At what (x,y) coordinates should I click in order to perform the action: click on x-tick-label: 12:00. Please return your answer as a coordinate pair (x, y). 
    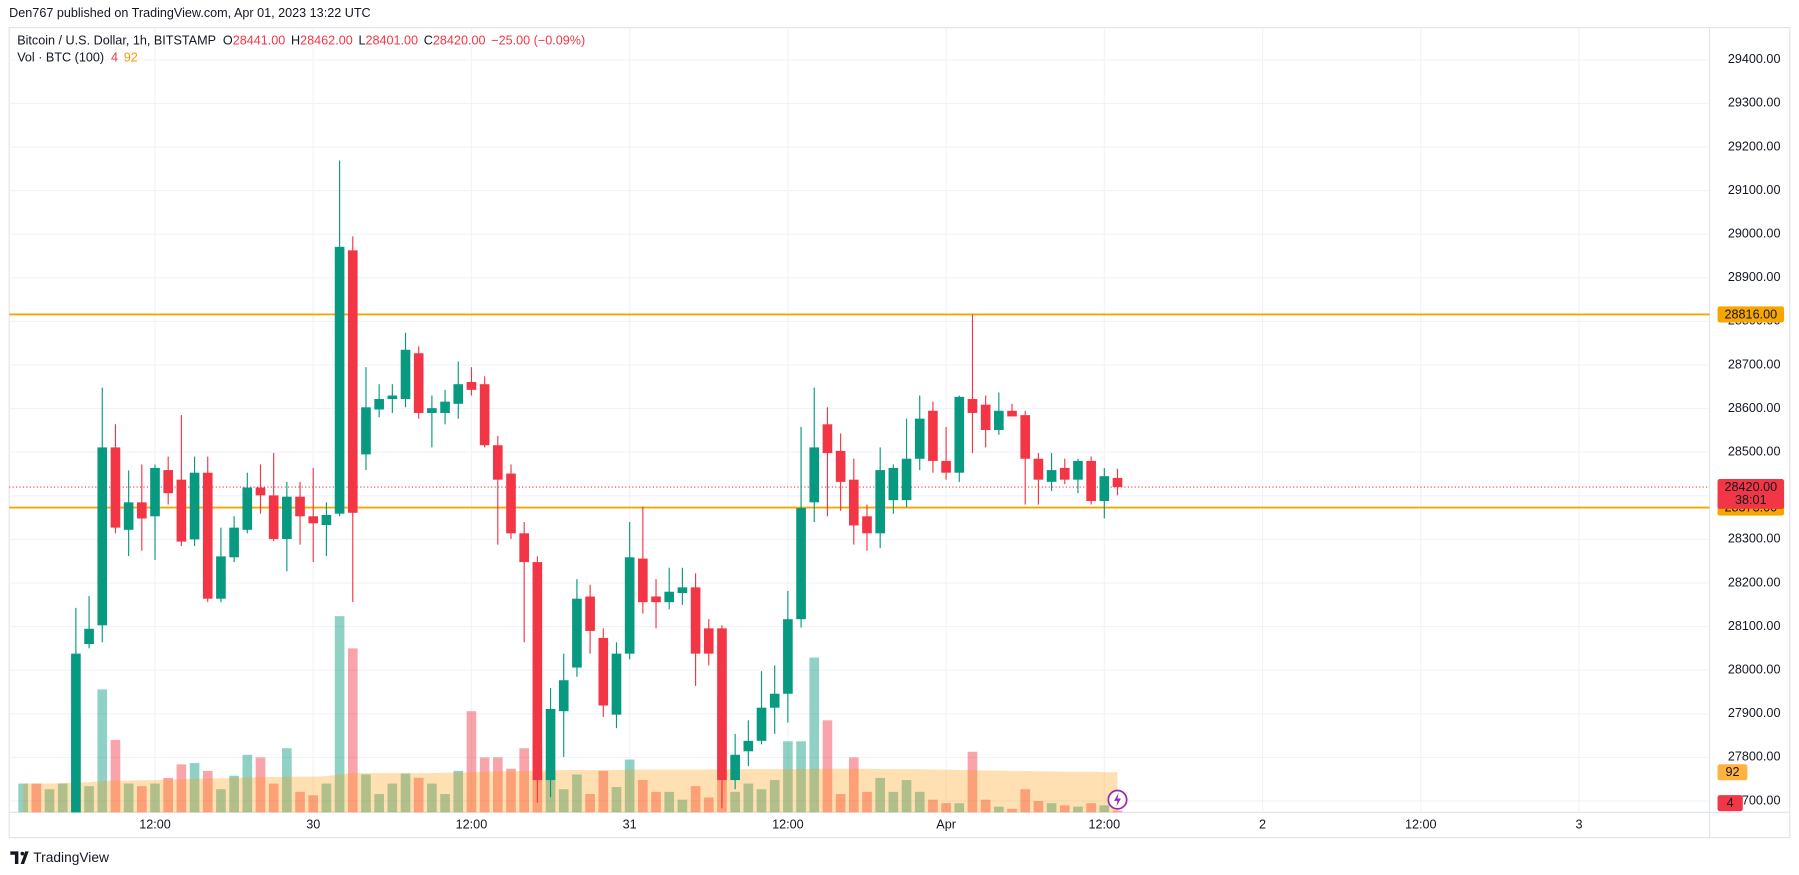
    Looking at the image, I should click on (788, 824).